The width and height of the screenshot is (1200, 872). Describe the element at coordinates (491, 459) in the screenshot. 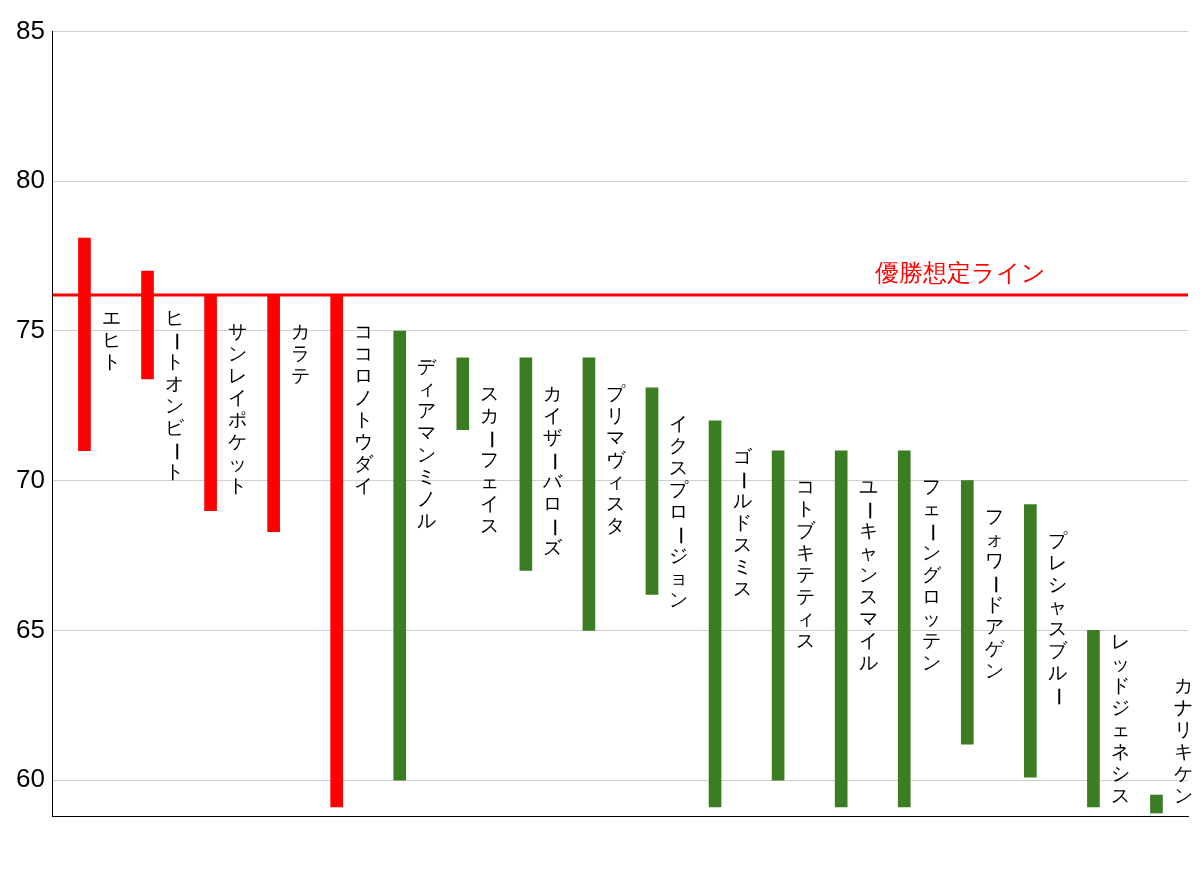

I see `x-tick-label: スカーフェイス` at that location.